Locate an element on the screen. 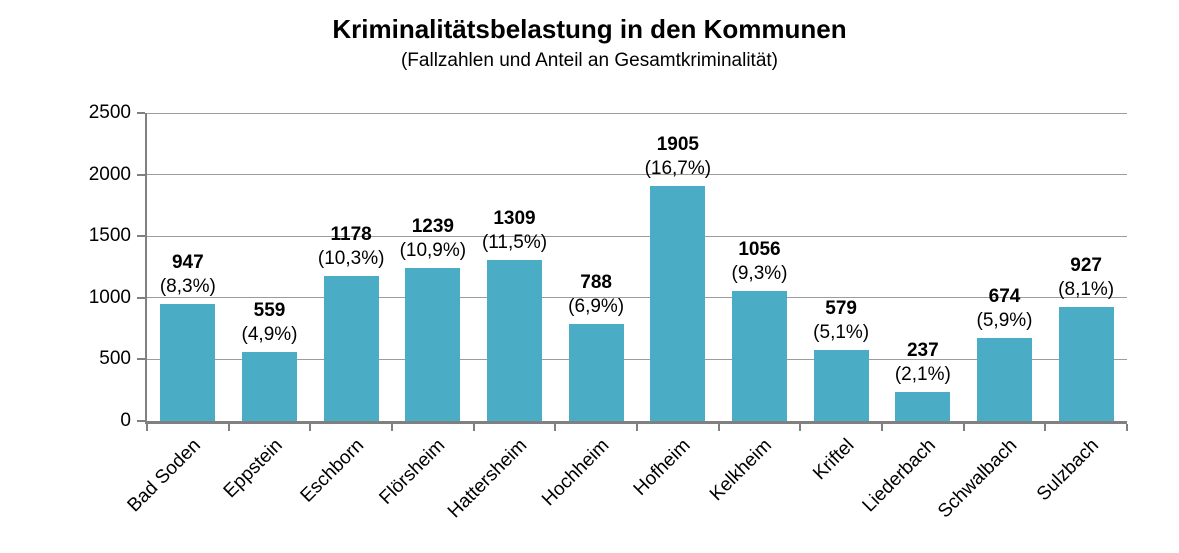 This screenshot has height=553, width=1179. bar-value-sulzbach: 927 is located at coordinates (1086, 265).